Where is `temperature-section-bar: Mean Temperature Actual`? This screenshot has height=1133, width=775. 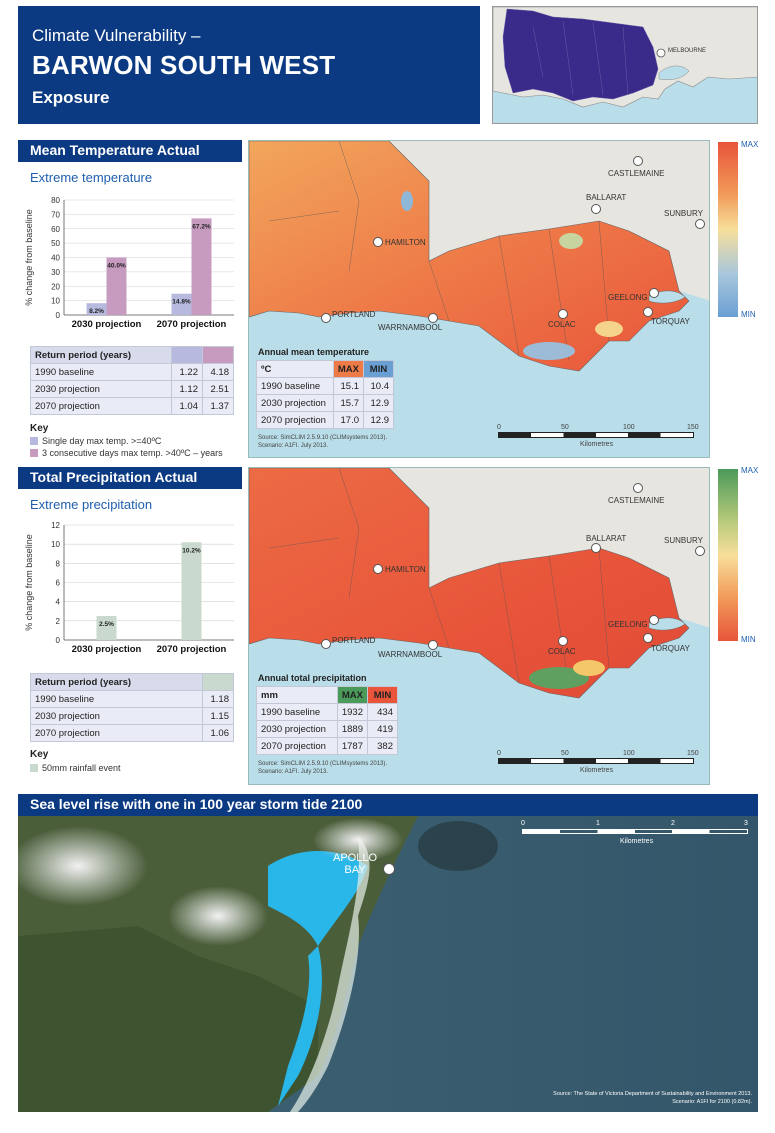 temperature-section-bar: Mean Temperature Actual is located at coordinates (130, 151).